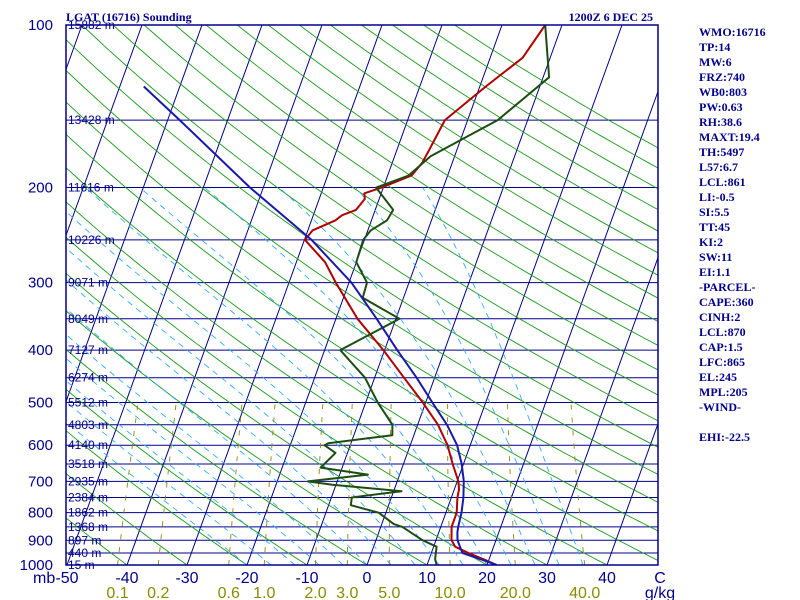 The width and height of the screenshot is (800, 600). What do you see at coordinates (40, 481) in the screenshot?
I see `pressure-tick-label: 700` at bounding box center [40, 481].